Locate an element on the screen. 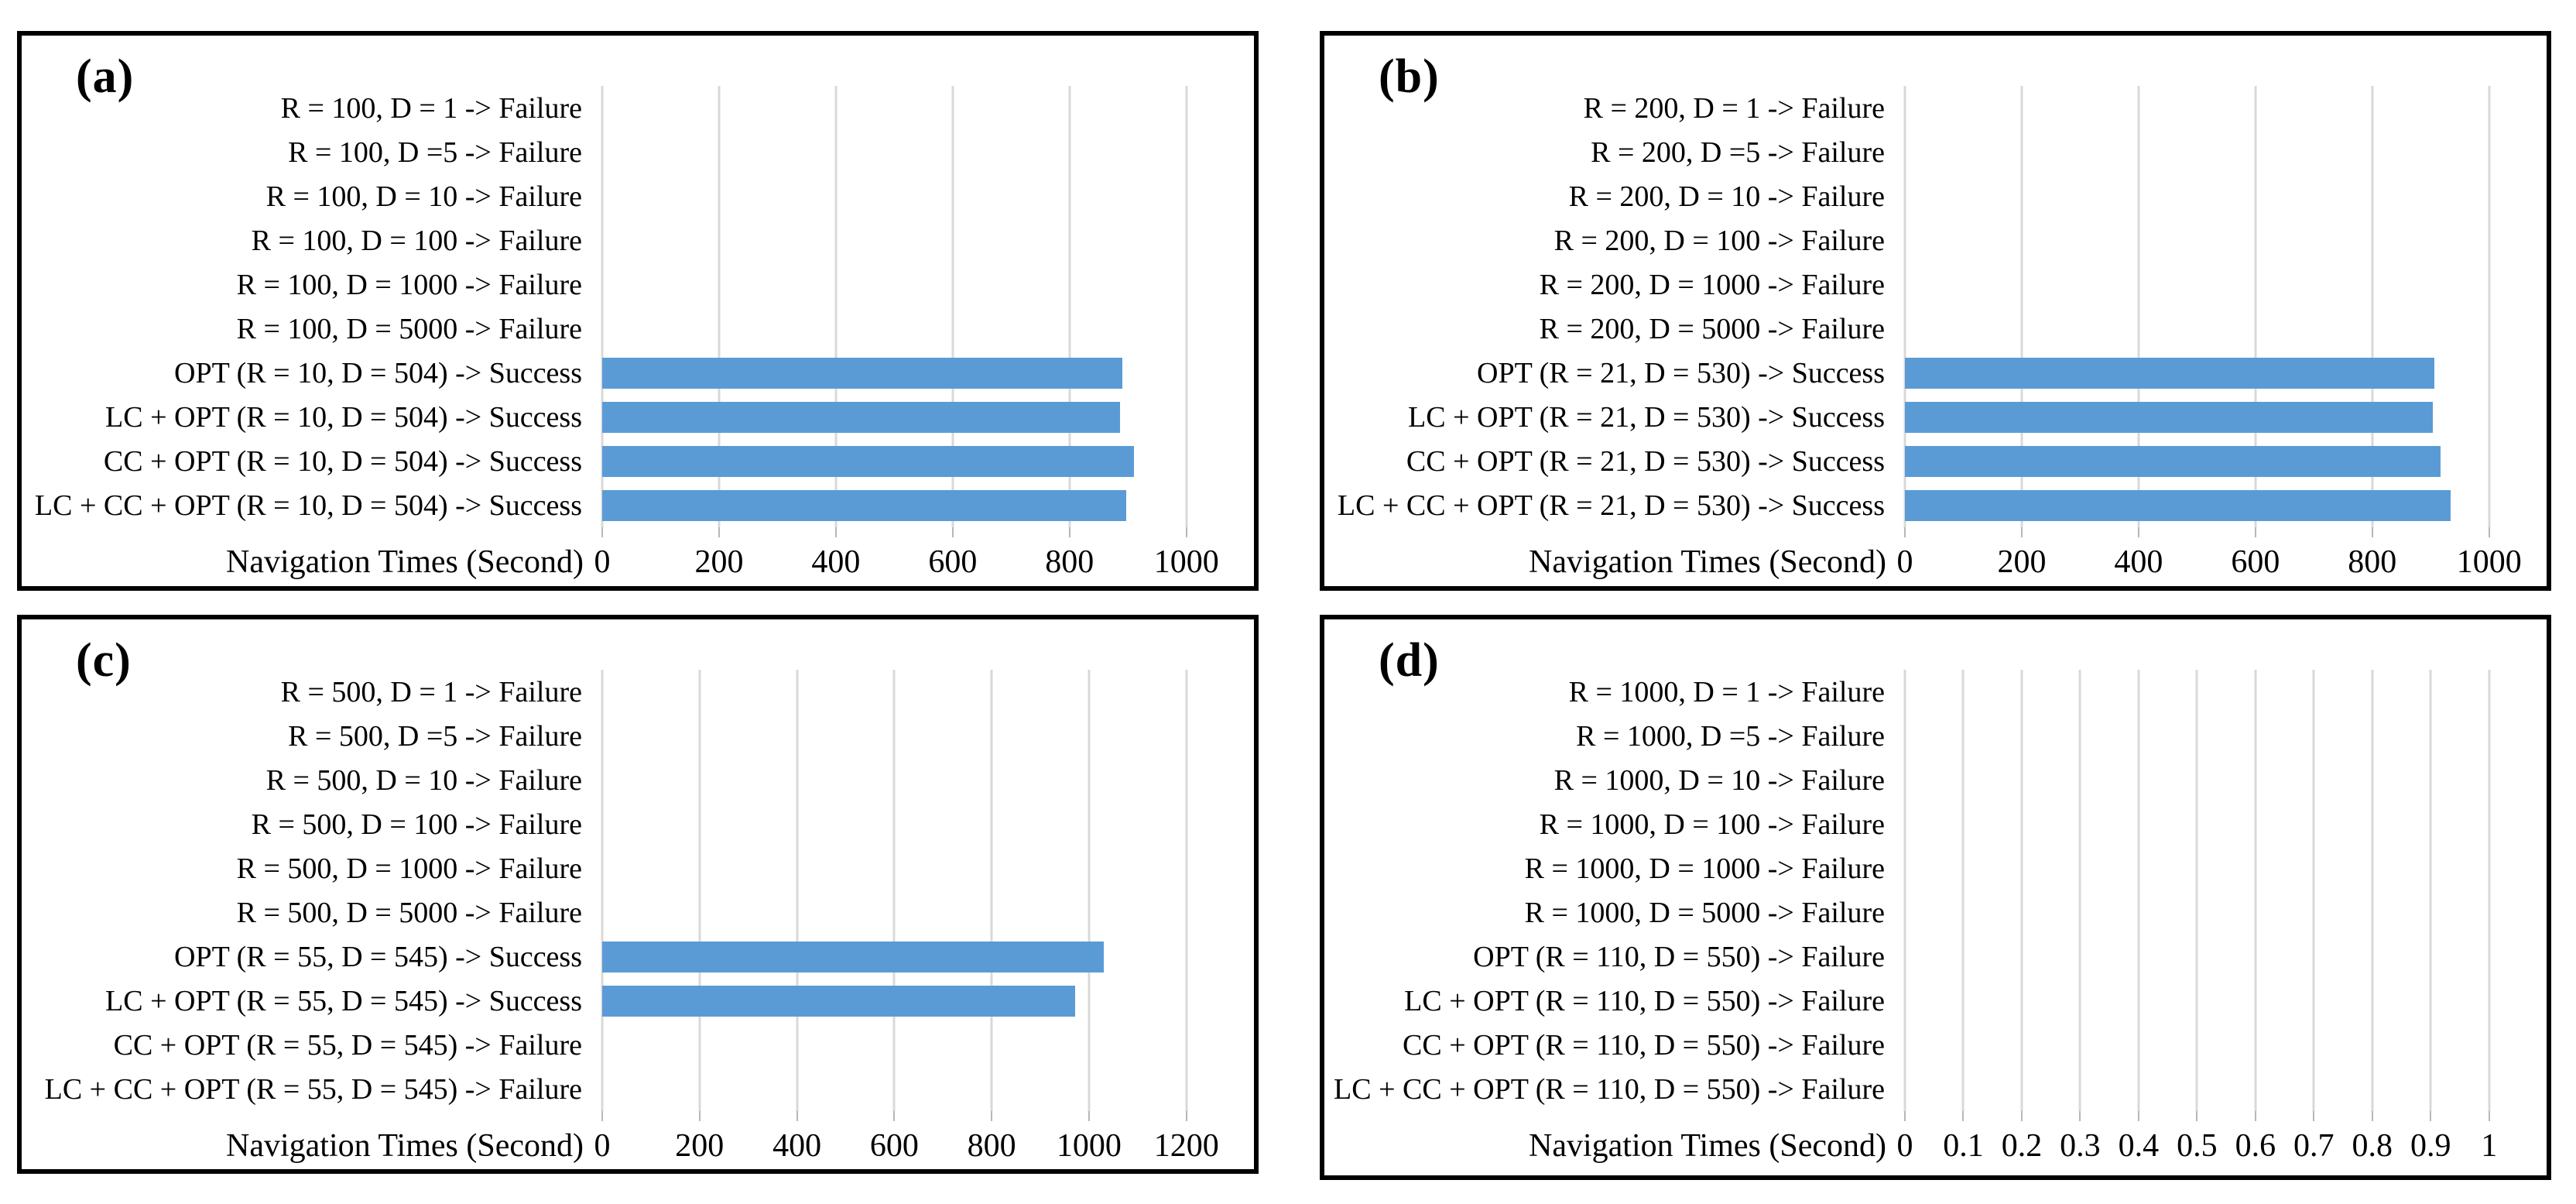 The height and width of the screenshot is (1204, 2576). tick-label: 0.7 is located at coordinates (2313, 1146).